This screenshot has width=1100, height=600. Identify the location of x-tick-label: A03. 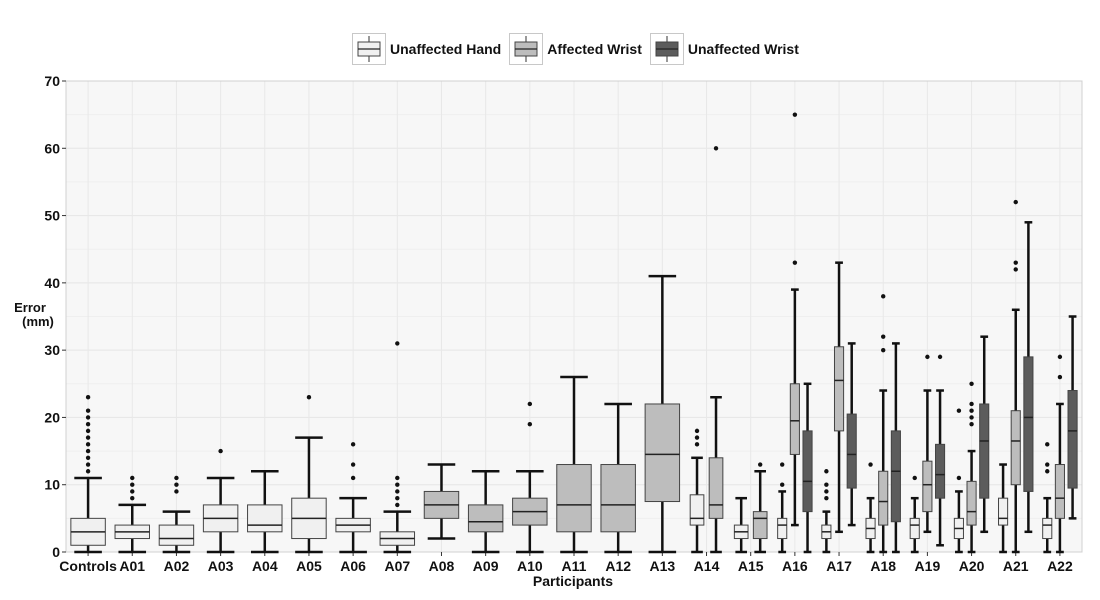
(221, 566).